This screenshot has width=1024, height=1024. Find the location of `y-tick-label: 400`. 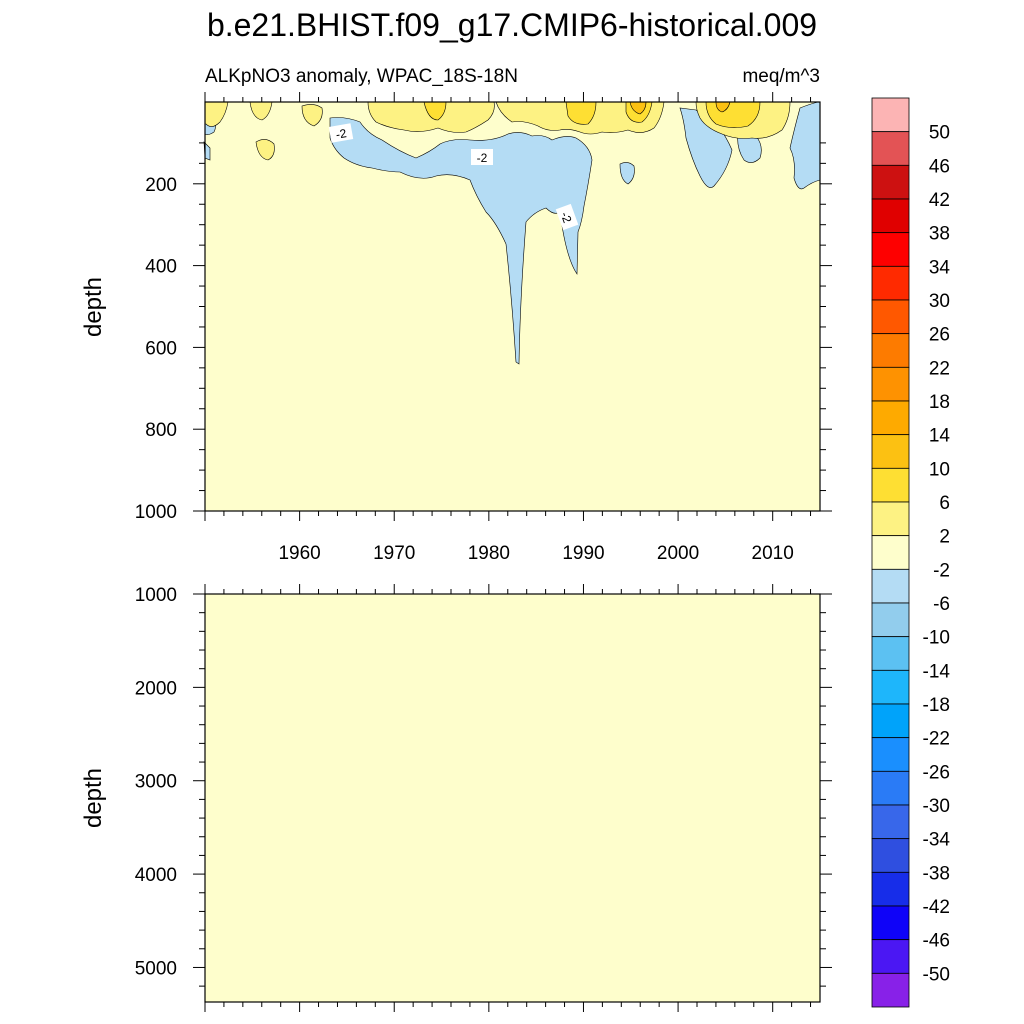

y-tick-label: 400 is located at coordinates (161, 267).